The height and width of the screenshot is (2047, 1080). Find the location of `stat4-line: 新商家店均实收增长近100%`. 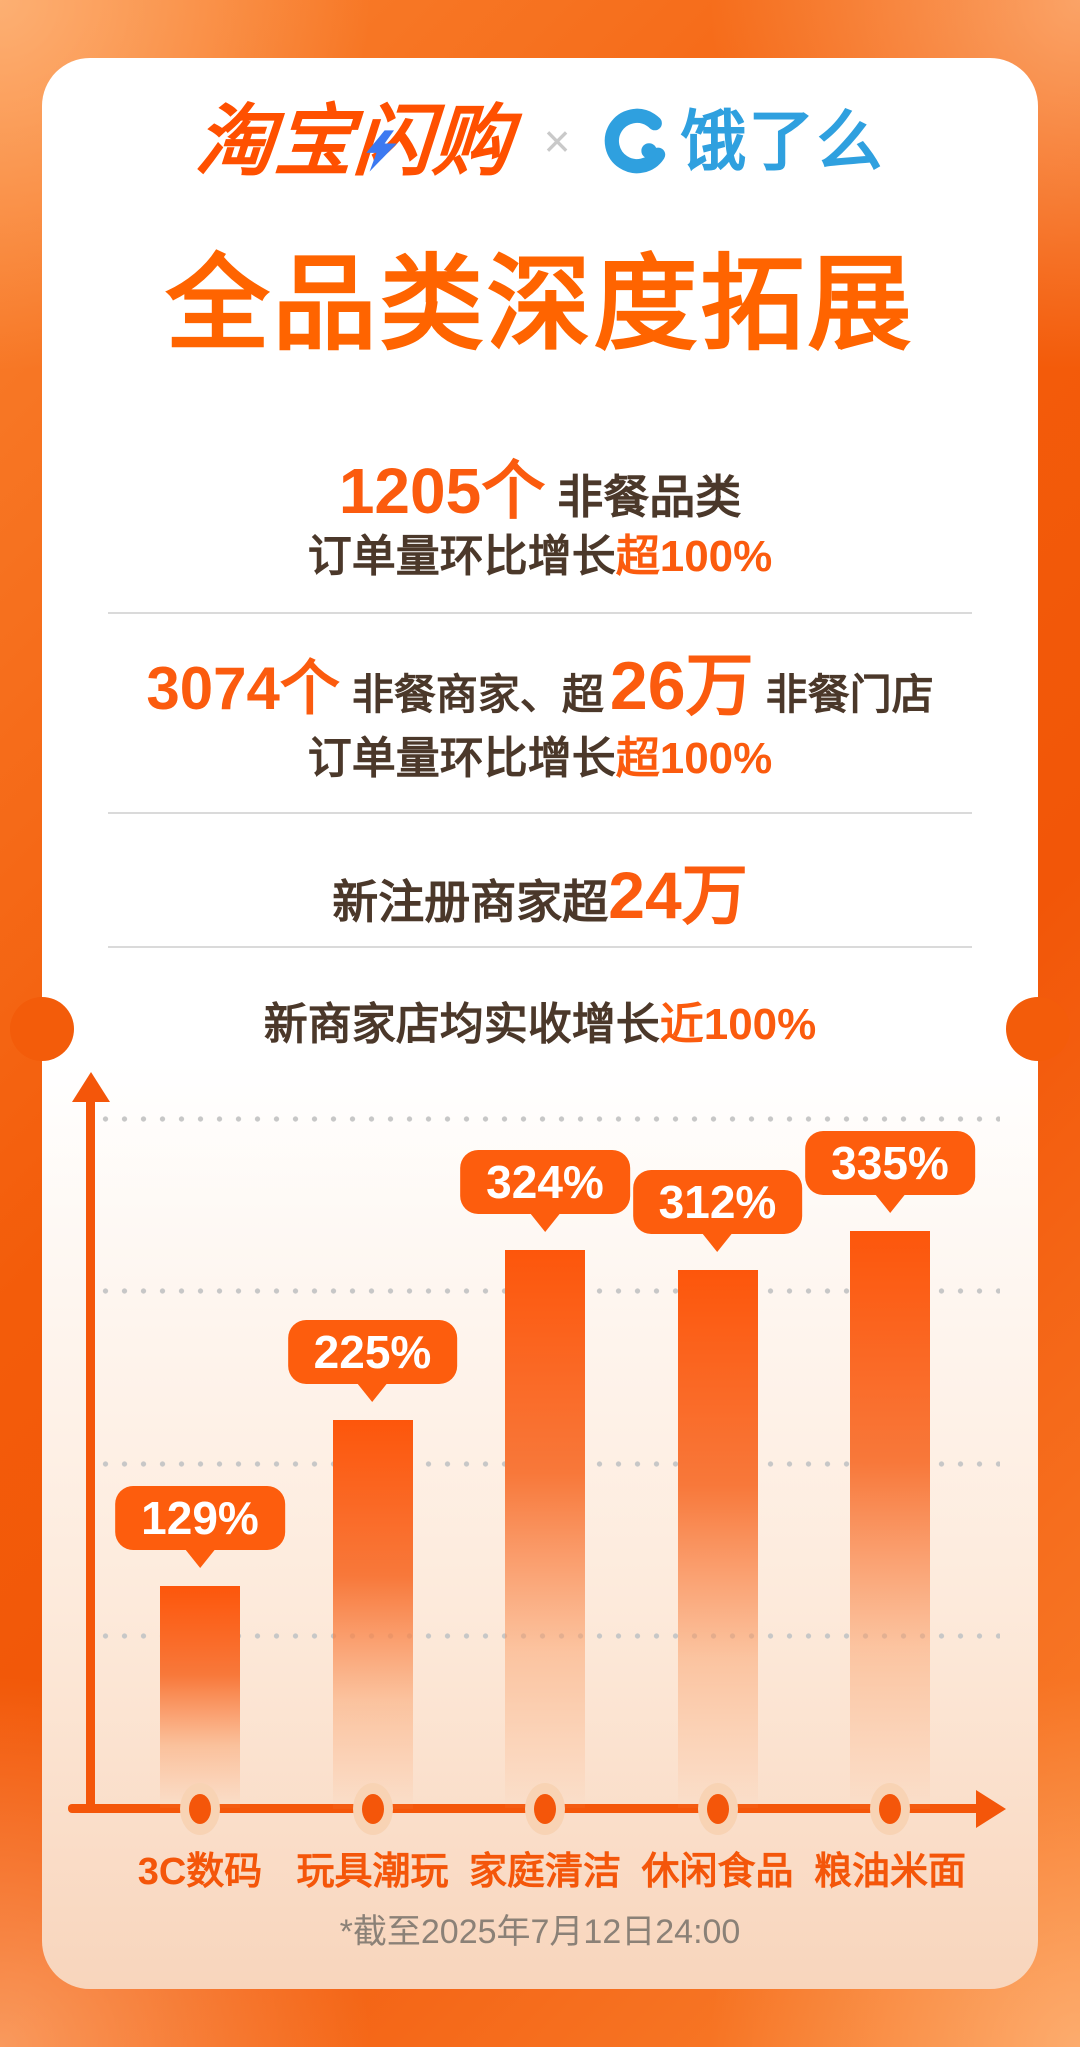

stat4-line: 新商家店均实收增长近100% is located at coordinates (540, 1020).